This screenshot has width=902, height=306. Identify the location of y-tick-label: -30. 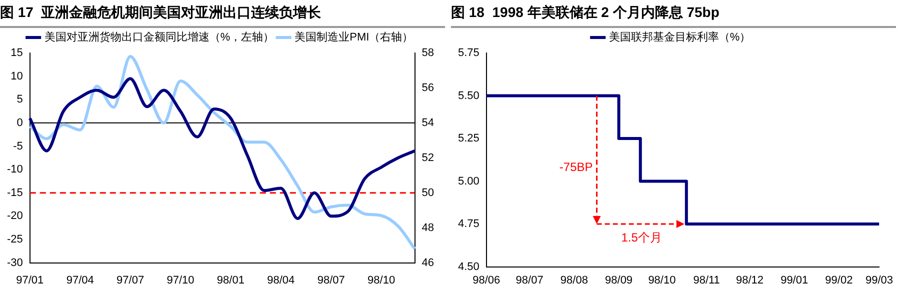
(14, 262).